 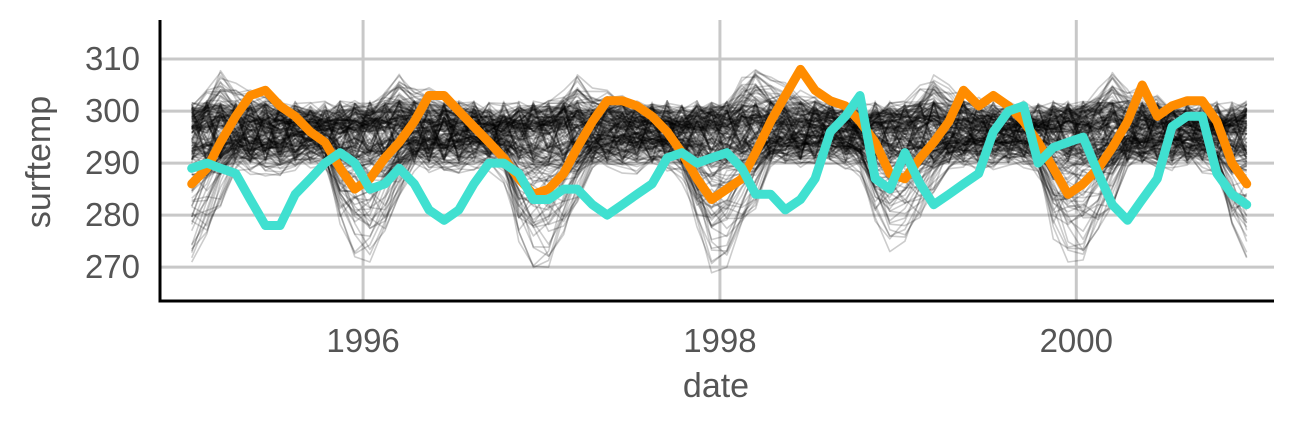 I want to click on y-tick-label: 280, so click(x=112, y=214).